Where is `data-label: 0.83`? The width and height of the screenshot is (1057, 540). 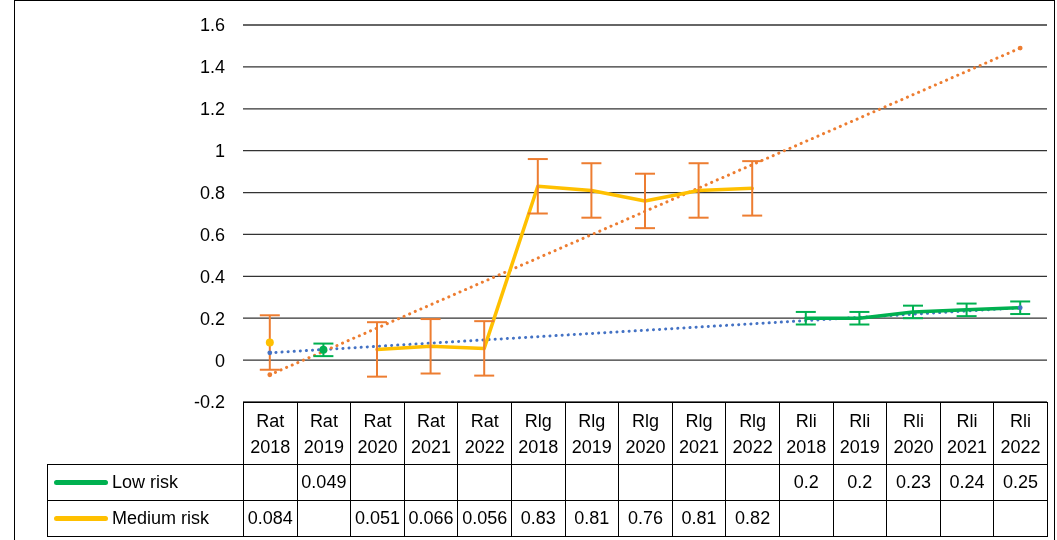 data-label: 0.83 is located at coordinates (538, 518).